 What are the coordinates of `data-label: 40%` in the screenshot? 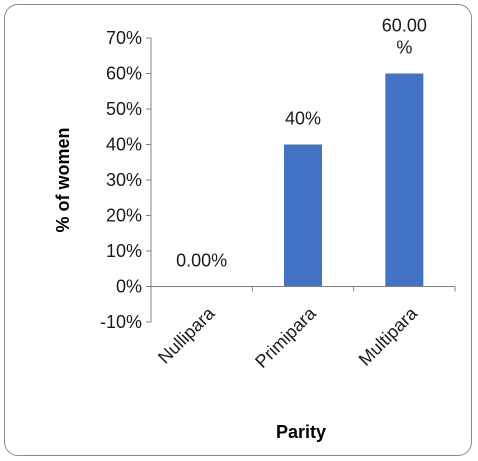 It's located at (303, 119).